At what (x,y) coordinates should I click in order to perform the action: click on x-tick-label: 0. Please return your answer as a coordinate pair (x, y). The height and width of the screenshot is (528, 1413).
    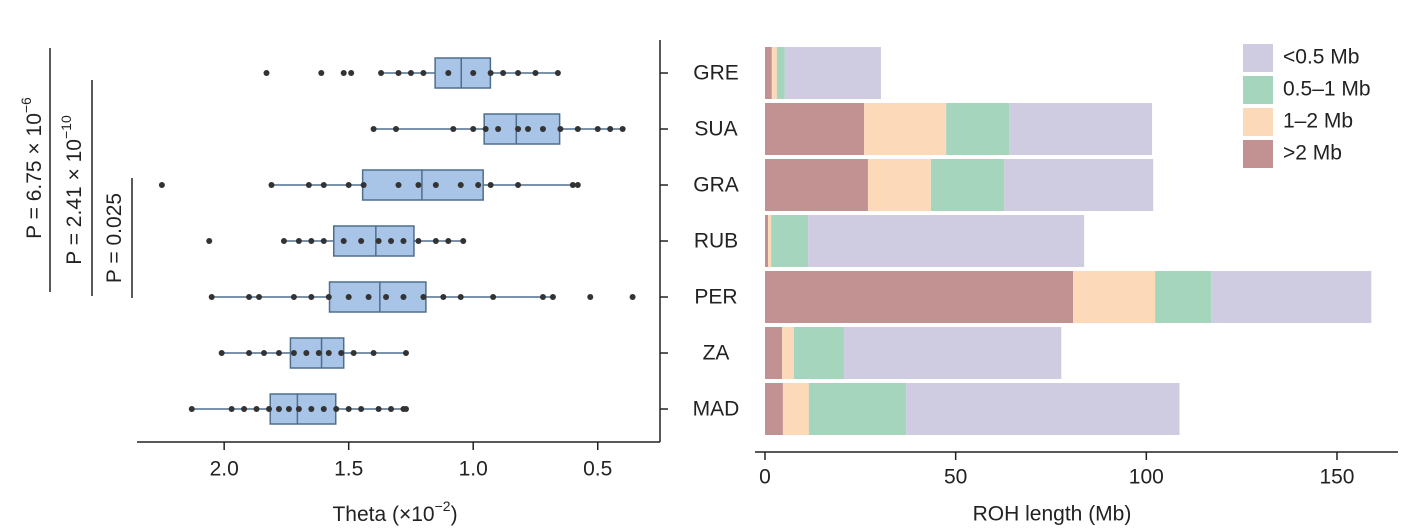
    Looking at the image, I should click on (765, 477).